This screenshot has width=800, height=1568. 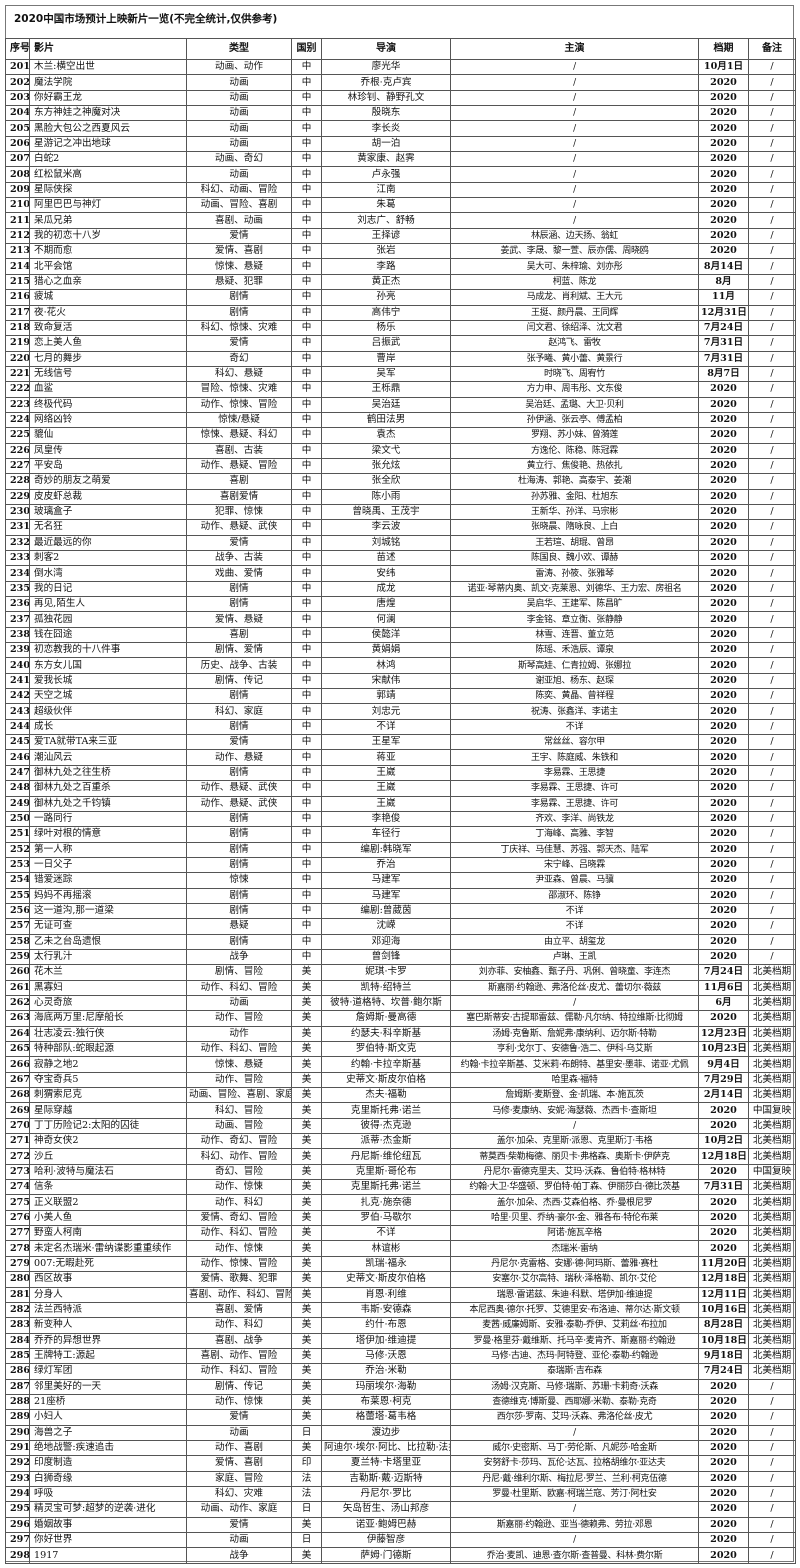 What do you see at coordinates (574, 1264) in the screenshot?
I see `cell-cast: 丹尼尔·克雷格、安娜·德·阿玛斯、蕾雅·赛杜` at bounding box center [574, 1264].